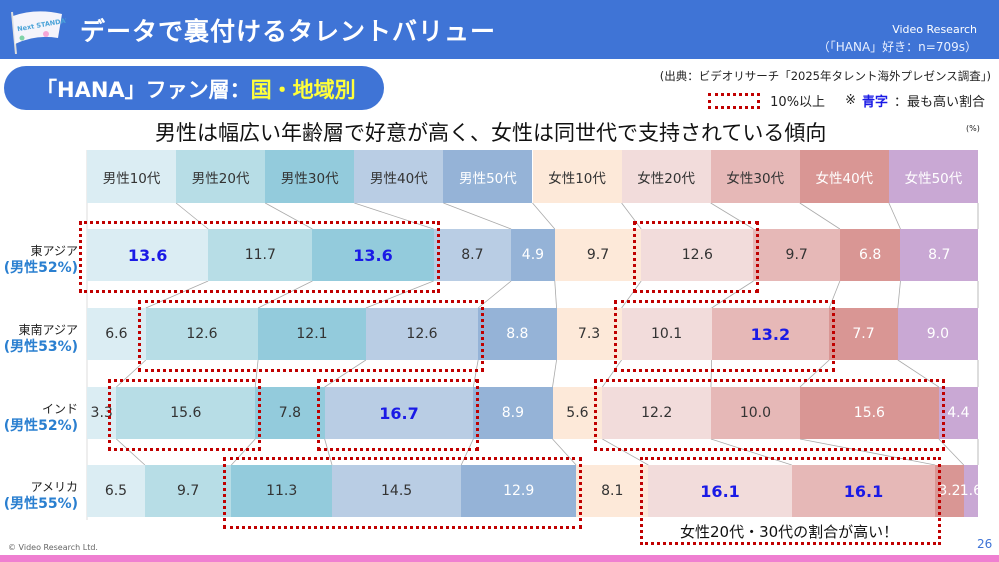 This screenshot has width=999, height=562. What do you see at coordinates (755, 413) in the screenshot?
I see `bar-segment-女性30代: 10.0` at bounding box center [755, 413].